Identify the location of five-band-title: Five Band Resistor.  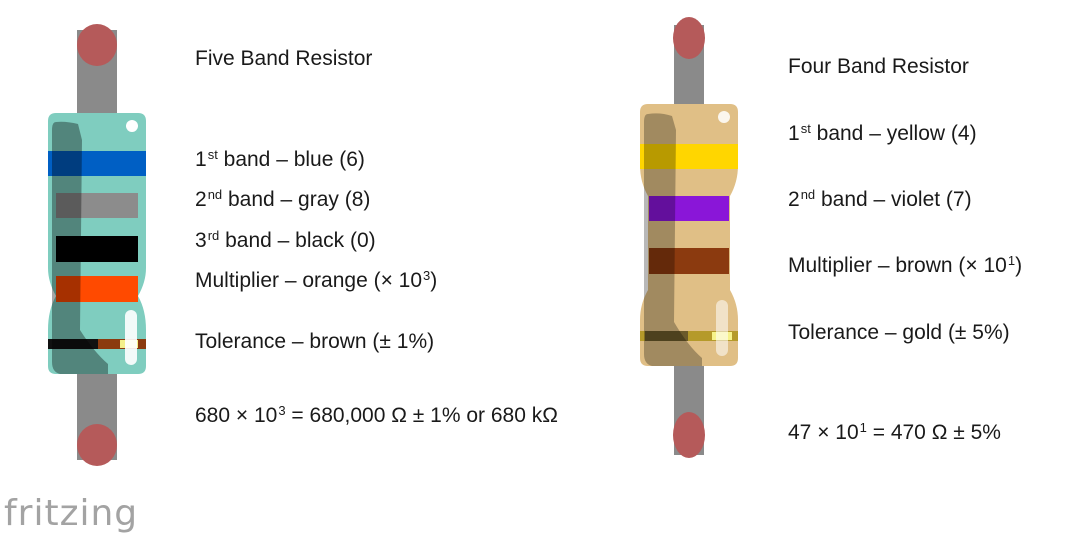
(284, 58).